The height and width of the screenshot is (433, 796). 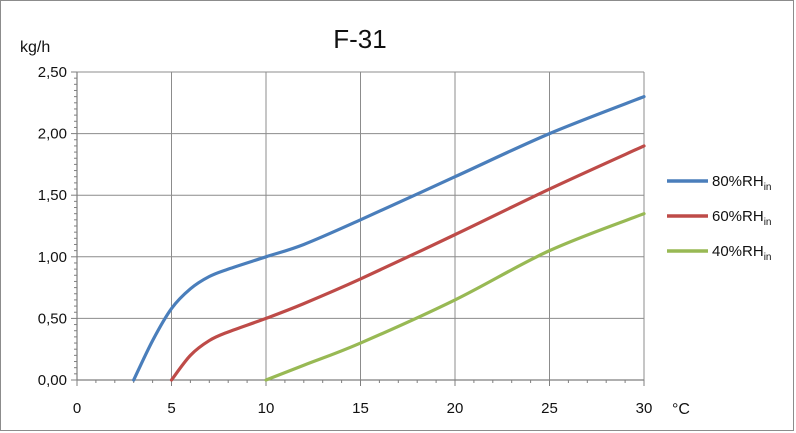 I want to click on legend: 80%RHin 60%RHin 40%RHin, so click(x=719, y=218).